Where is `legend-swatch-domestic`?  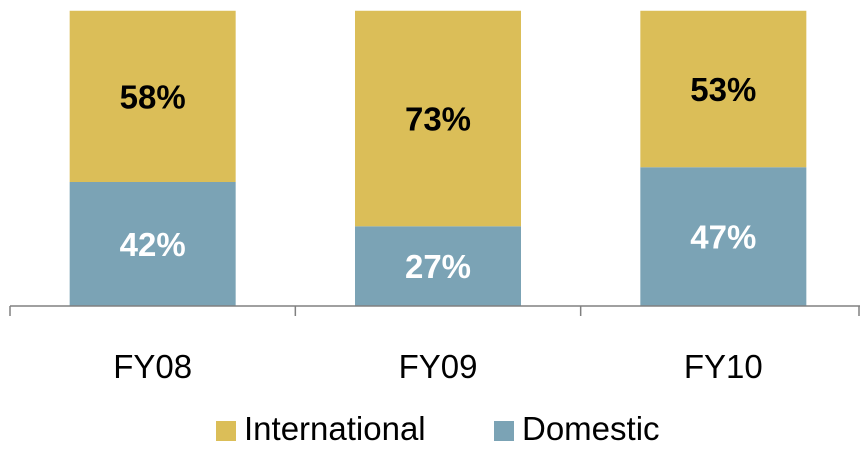
legend-swatch-domestic is located at coordinates (504, 431).